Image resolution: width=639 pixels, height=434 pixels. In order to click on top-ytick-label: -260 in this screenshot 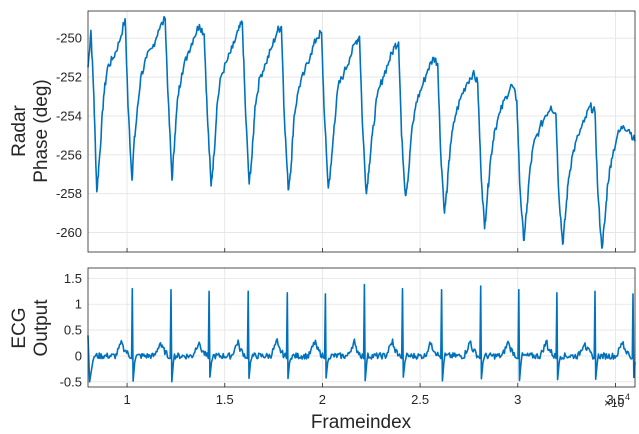, I will do `click(69, 232)`.